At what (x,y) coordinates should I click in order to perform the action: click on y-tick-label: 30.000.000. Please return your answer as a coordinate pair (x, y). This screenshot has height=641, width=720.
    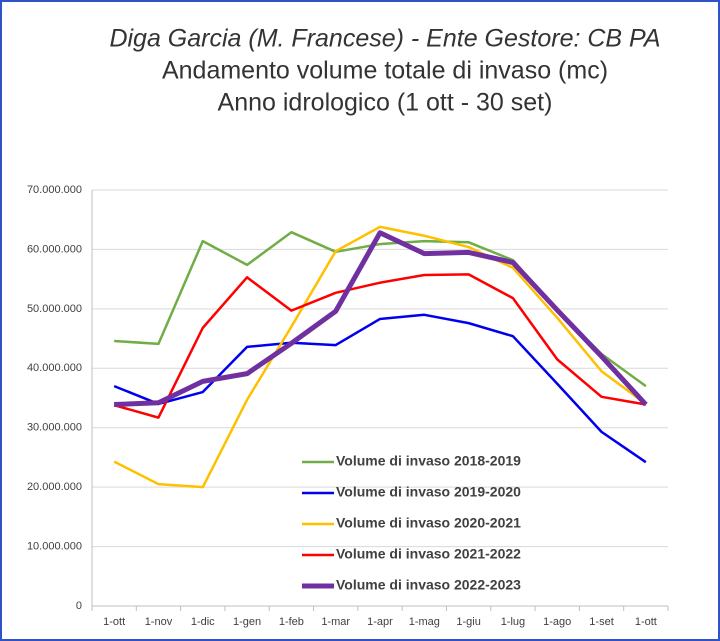
    Looking at the image, I should click on (54, 428).